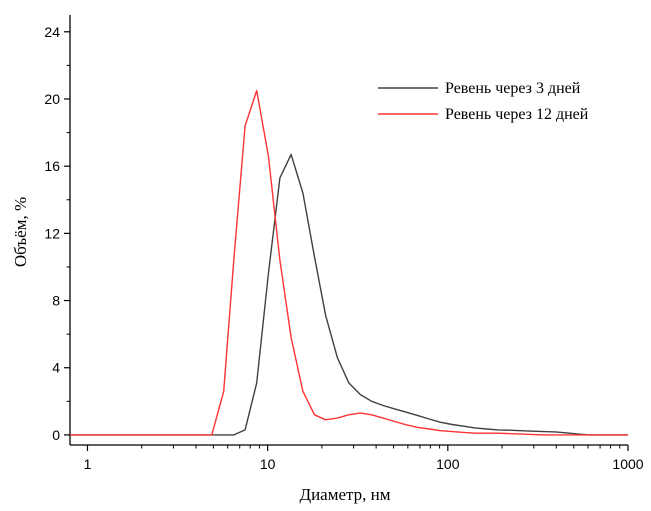 This screenshot has width=651, height=511. I want to click on y-tick-label: 24, so click(52, 32).